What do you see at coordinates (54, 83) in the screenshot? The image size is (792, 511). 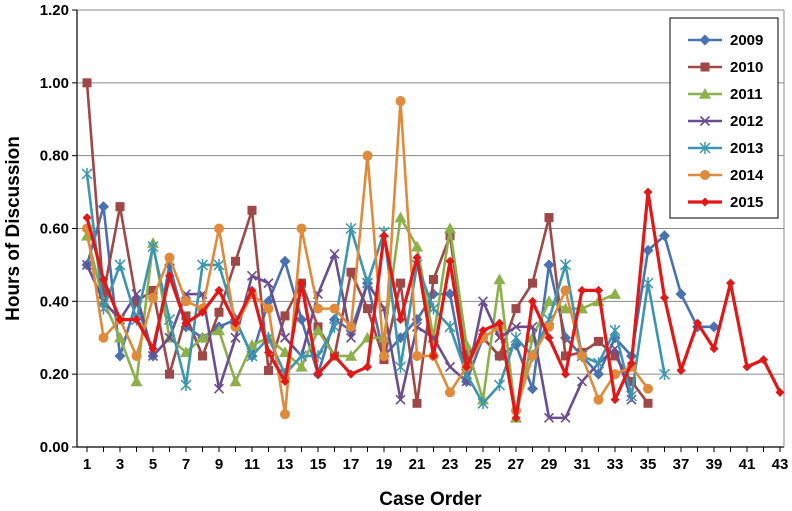 I see `y-tick-label: 1.00` at bounding box center [54, 83].